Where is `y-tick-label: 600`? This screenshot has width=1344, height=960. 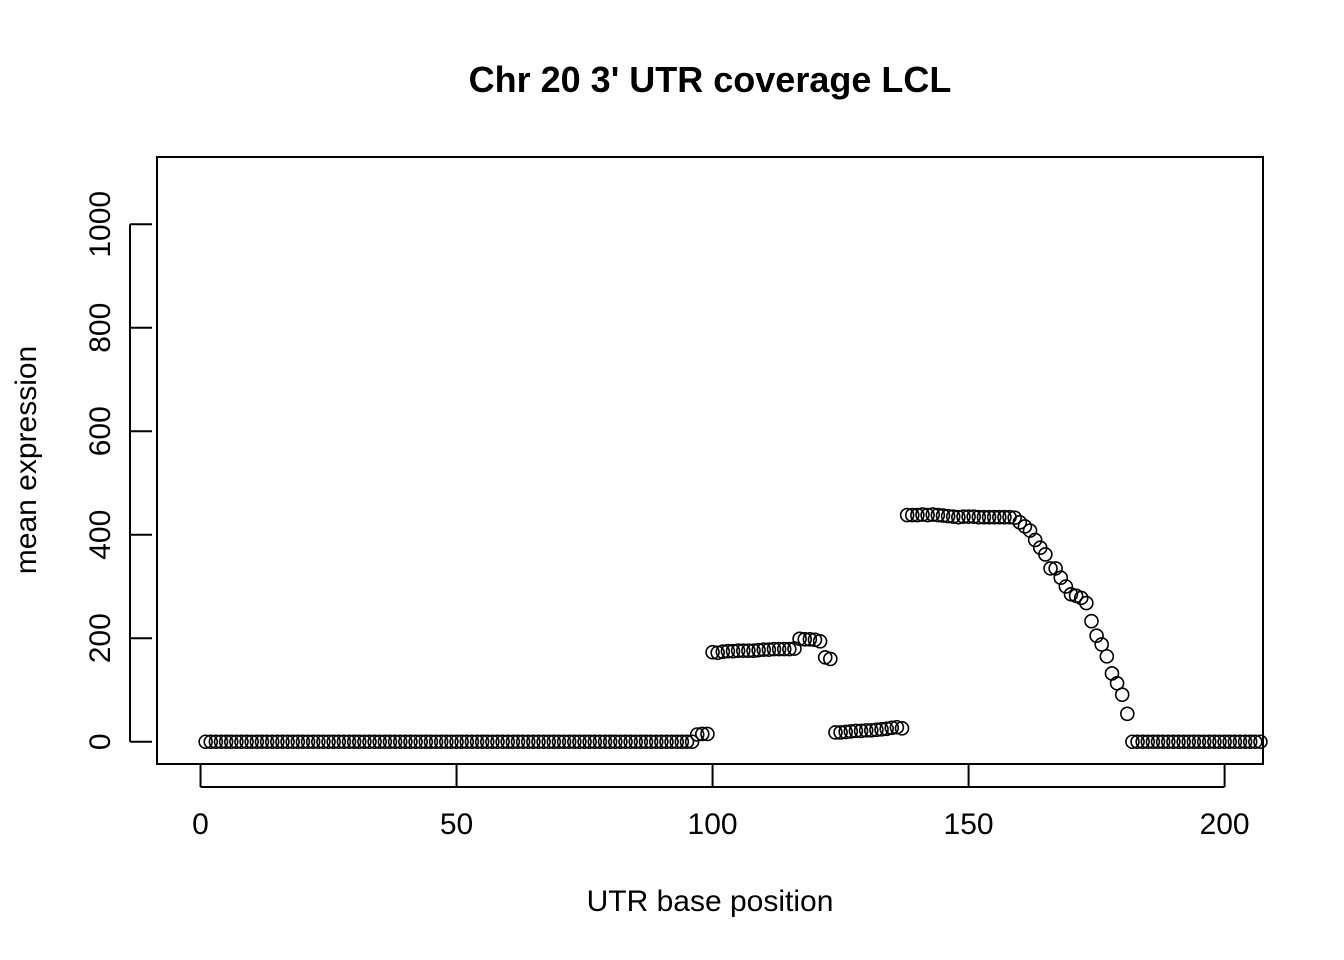 y-tick-label: 600 is located at coordinates (100, 431).